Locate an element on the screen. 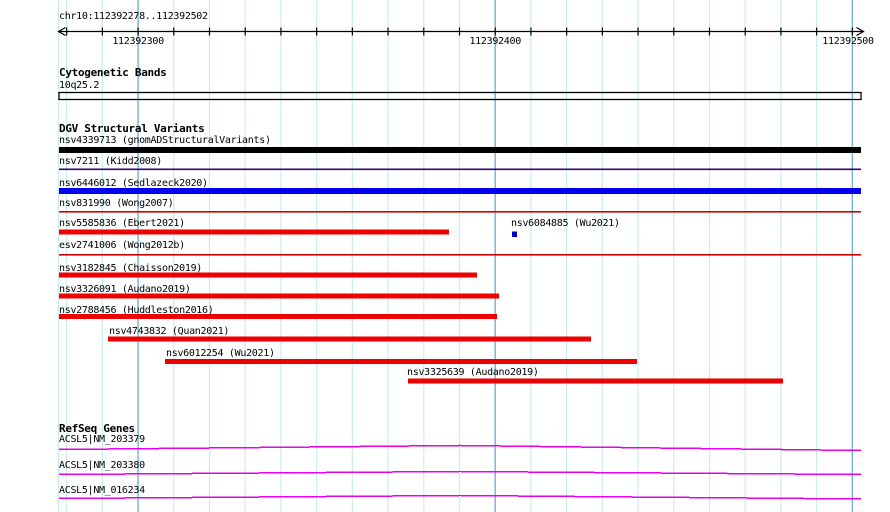  variant-bar-nsv6446012 is located at coordinates (460, 191).